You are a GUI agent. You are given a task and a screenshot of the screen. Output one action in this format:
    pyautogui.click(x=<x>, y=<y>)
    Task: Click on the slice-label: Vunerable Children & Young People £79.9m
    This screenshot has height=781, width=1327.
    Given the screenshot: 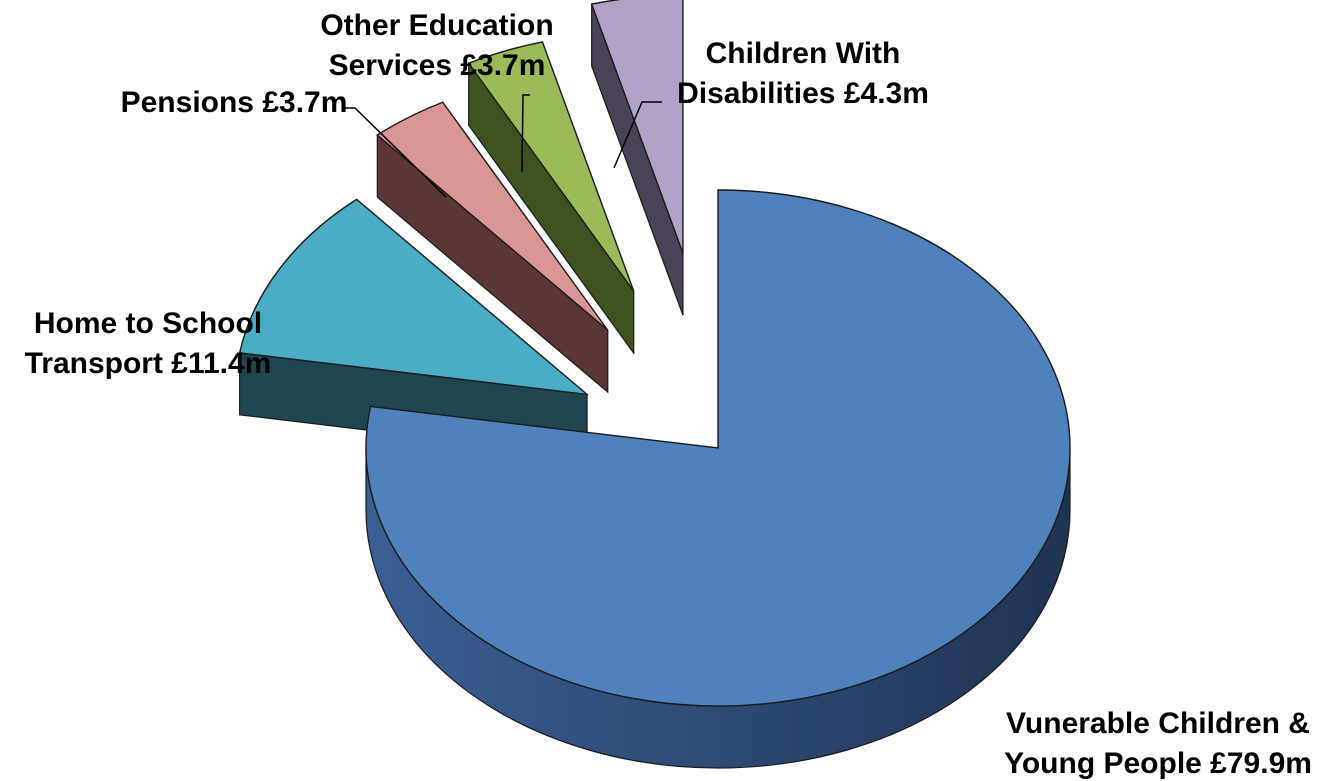 What is the action you would take?
    pyautogui.click(x=1158, y=743)
    